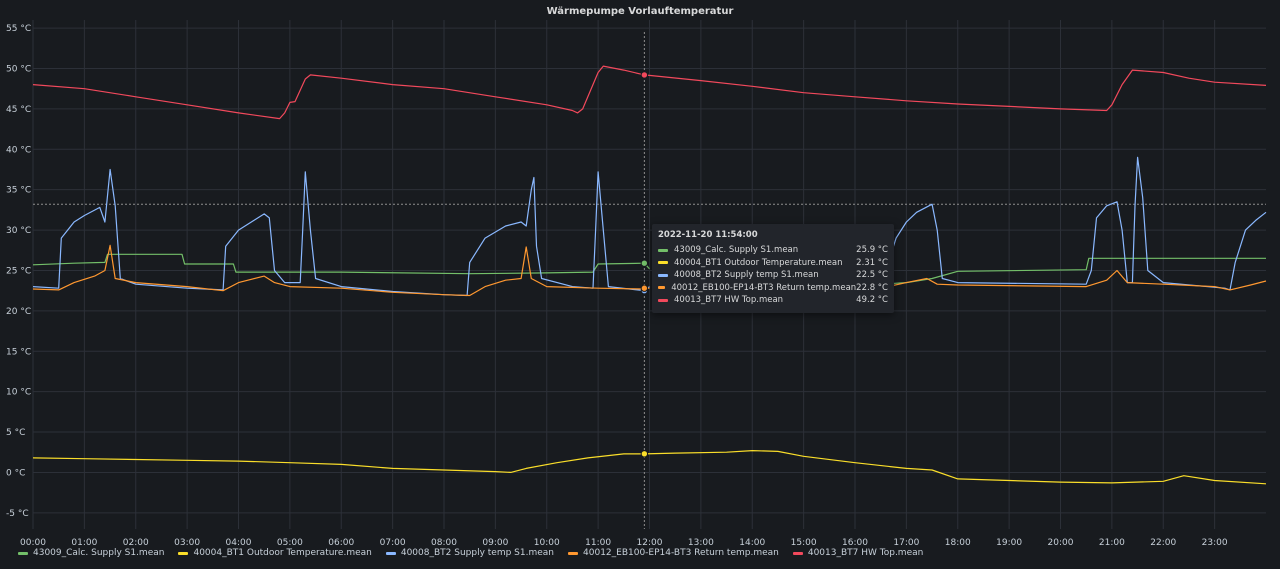  Describe the element at coordinates (906, 543) in the screenshot. I see `x-tick-label: 17:00` at that location.